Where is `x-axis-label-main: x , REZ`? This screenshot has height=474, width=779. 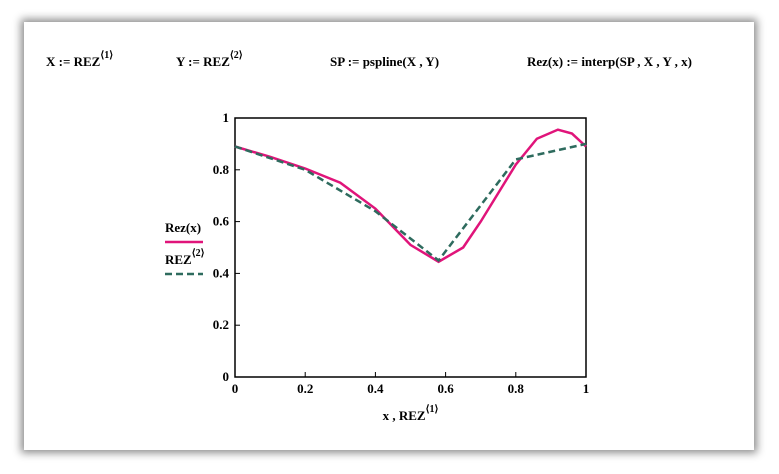 x-axis-label-main: x , REZ is located at coordinates (404, 415).